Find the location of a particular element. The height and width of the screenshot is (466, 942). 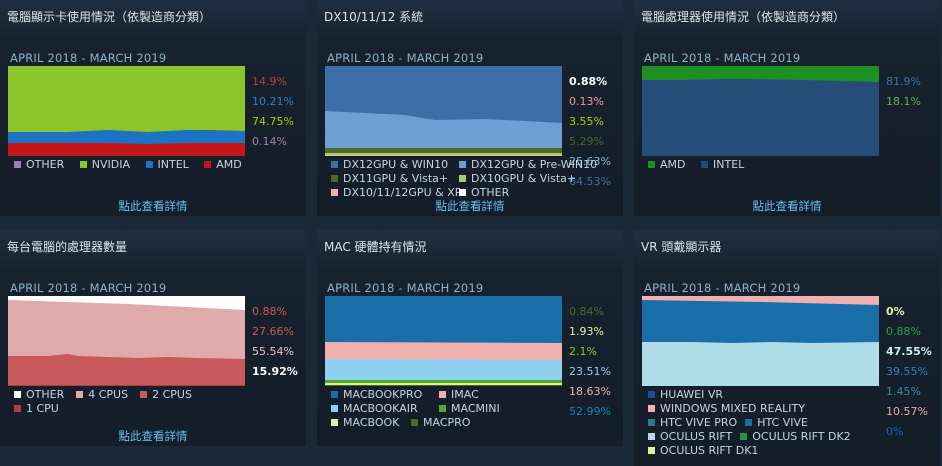

legend-item: MACBOOKAIR is located at coordinates (385, 409).